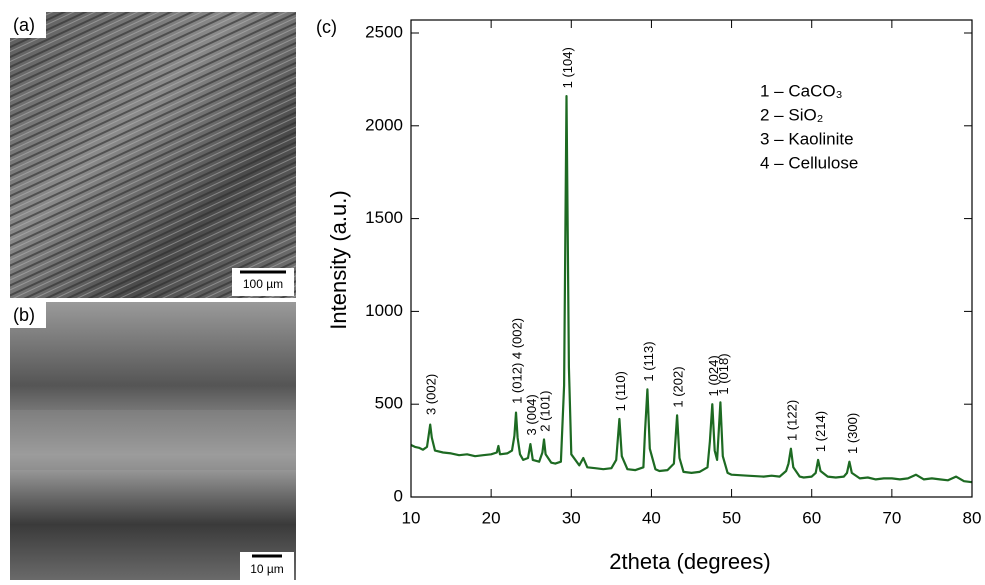  Describe the element at coordinates (801, 90) in the screenshot. I see `legend-entry: 1 – CaCO₃` at that location.